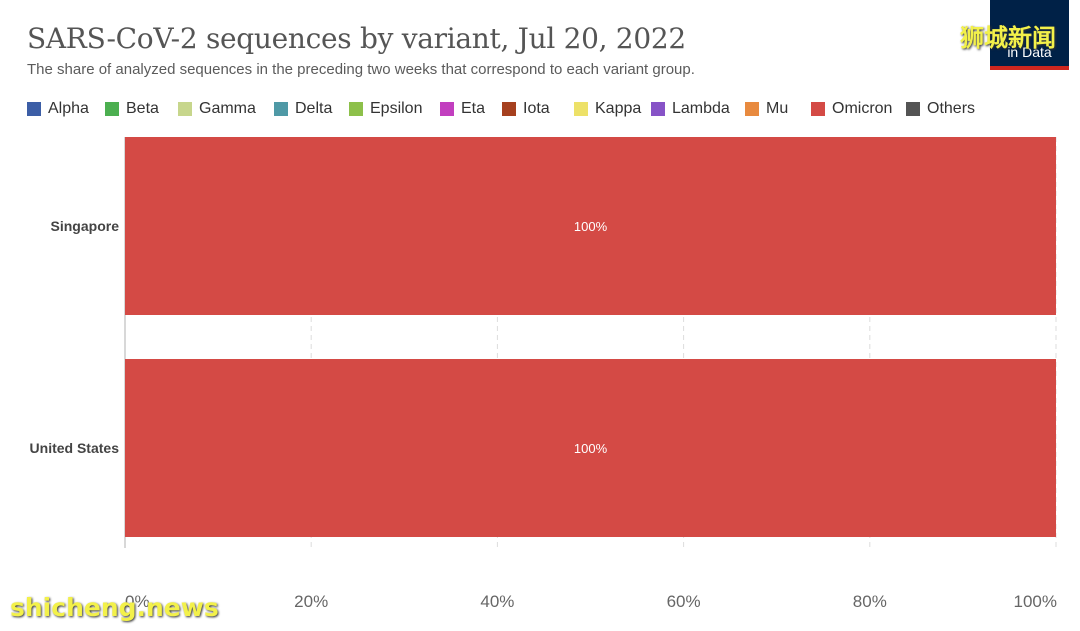 The image size is (1080, 631). Describe the element at coordinates (85, 226) in the screenshot. I see `category-label: Singapore` at that location.